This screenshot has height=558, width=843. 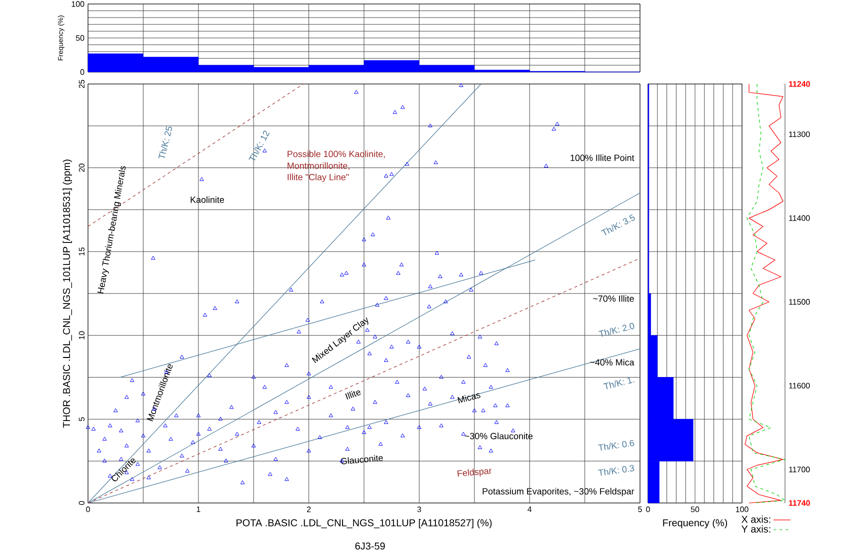 I want to click on legend-label: X axis:, so click(x=755, y=519).